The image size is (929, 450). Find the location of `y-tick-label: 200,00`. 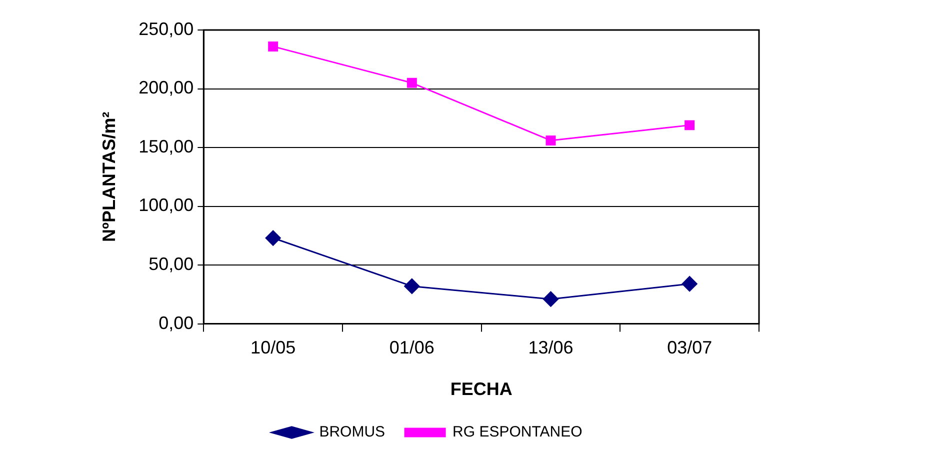

y-tick-label: 200,00 is located at coordinates (166, 88).